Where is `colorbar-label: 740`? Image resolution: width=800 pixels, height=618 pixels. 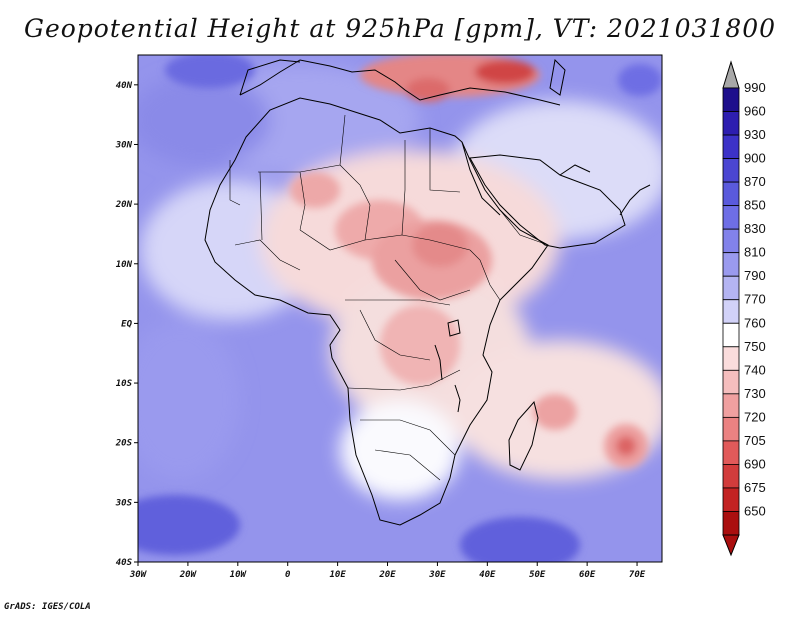 colorbar-label: 740 is located at coordinates (755, 369).